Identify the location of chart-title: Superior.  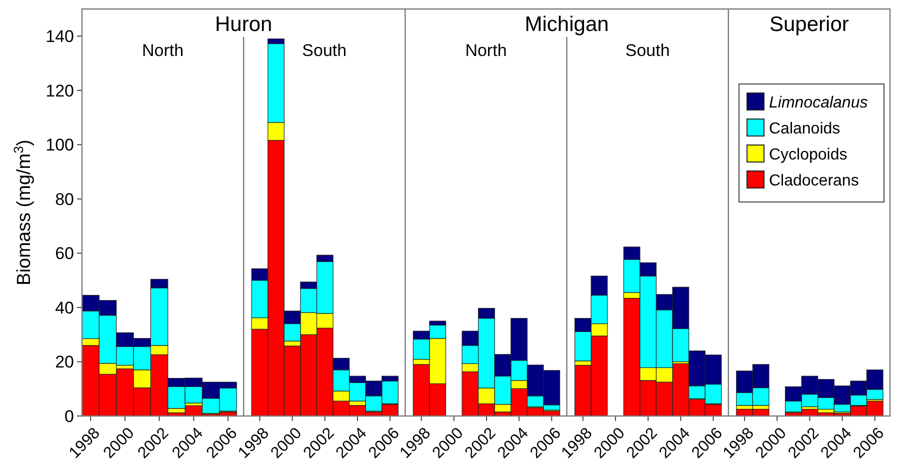
(809, 24).